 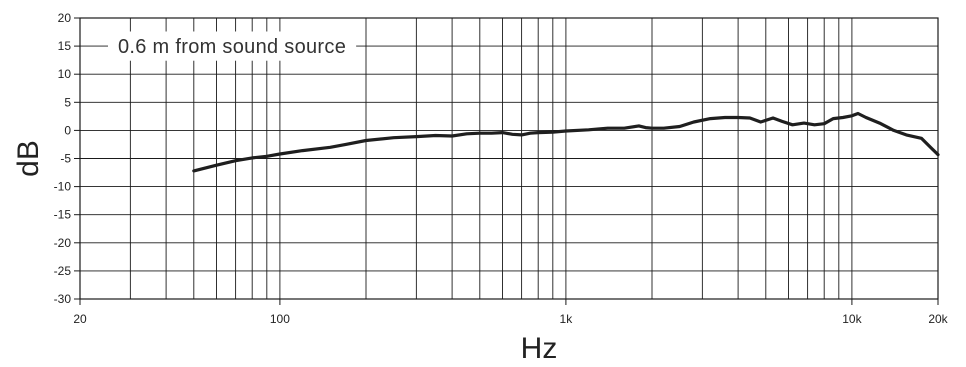 What do you see at coordinates (852, 319) in the screenshot?
I see `x-tick-label: 10k` at bounding box center [852, 319].